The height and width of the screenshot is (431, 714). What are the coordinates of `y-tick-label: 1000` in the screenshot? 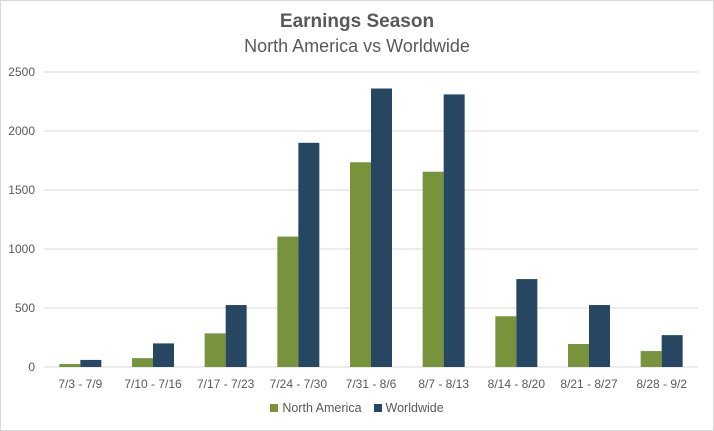 It's located at (21, 249).